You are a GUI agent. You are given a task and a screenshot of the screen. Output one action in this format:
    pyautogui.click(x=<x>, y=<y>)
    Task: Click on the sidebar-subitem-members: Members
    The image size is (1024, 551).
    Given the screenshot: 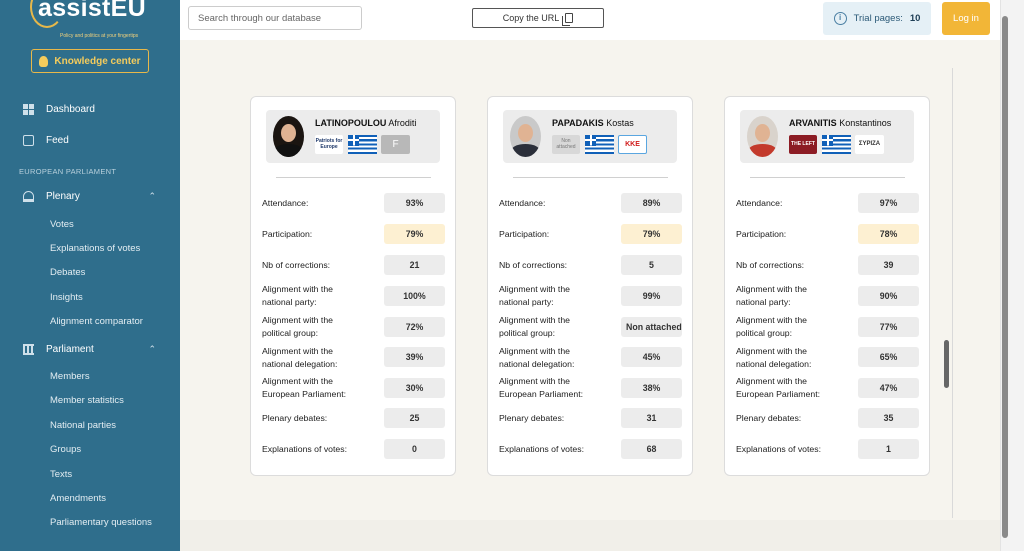 What is the action you would take?
    pyautogui.click(x=70, y=376)
    